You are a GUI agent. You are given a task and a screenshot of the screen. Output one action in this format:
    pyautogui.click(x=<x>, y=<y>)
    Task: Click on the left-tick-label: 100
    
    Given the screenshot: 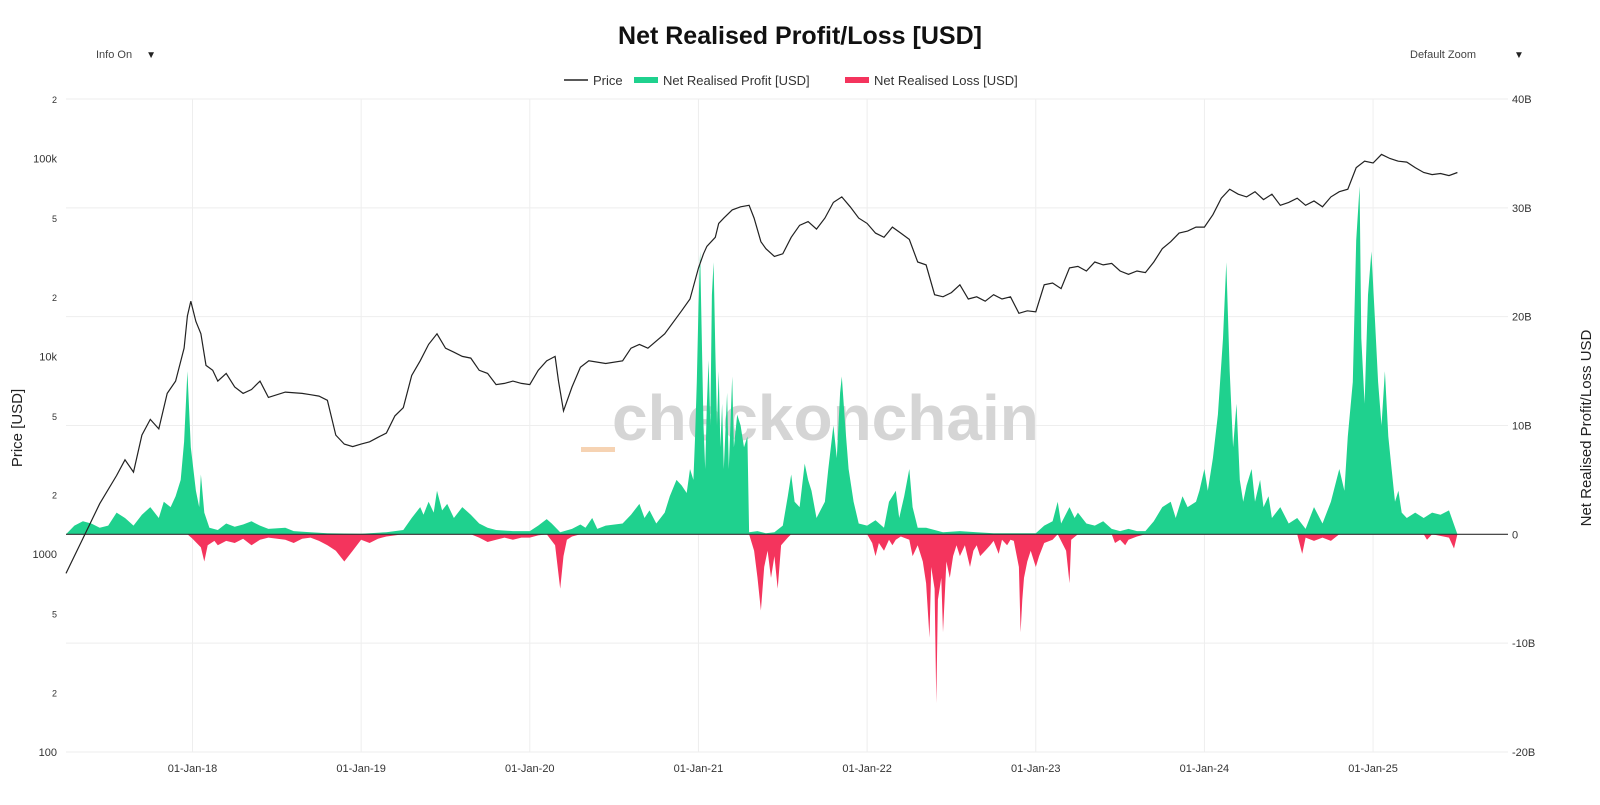 What is the action you would take?
    pyautogui.click(x=48, y=753)
    